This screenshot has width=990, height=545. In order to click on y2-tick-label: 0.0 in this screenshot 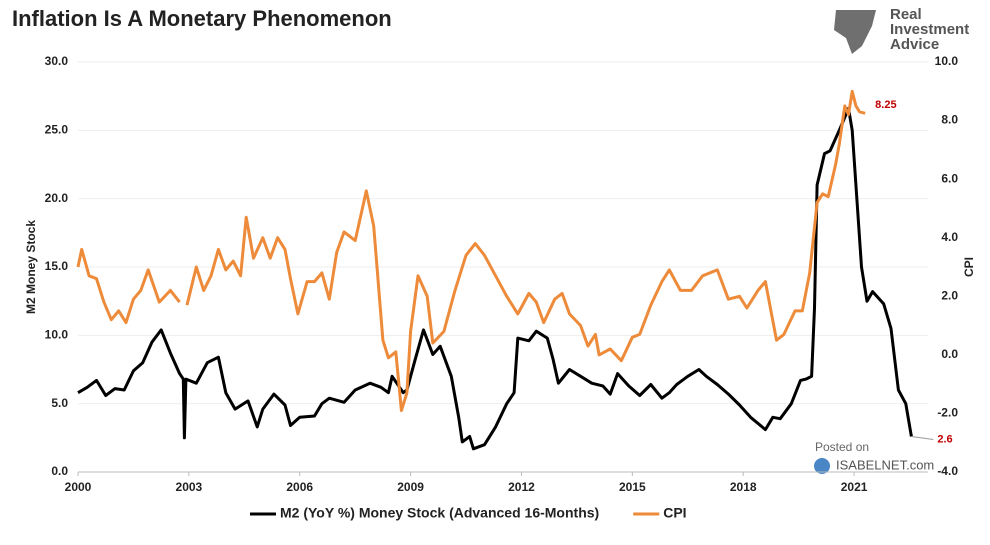, I will do `click(949, 354)`.